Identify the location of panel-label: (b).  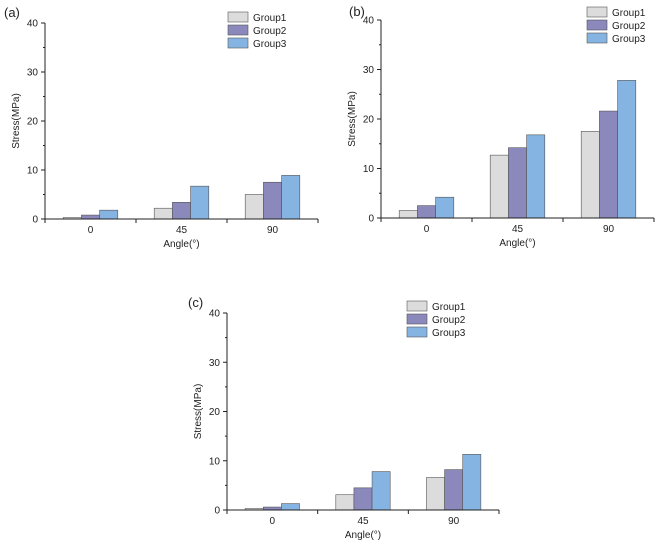
(357, 11).